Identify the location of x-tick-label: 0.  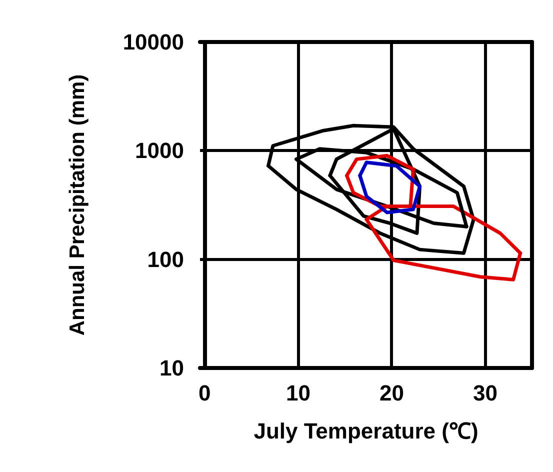
(204, 393).